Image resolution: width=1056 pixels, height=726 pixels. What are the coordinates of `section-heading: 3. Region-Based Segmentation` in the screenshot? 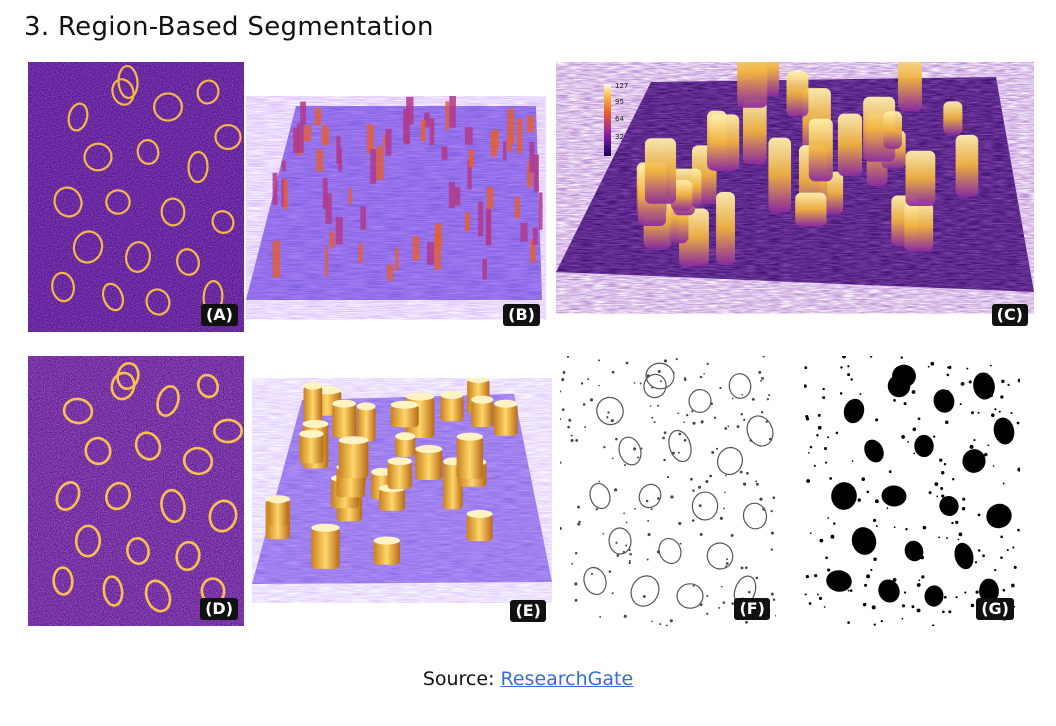 It's located at (229, 27).